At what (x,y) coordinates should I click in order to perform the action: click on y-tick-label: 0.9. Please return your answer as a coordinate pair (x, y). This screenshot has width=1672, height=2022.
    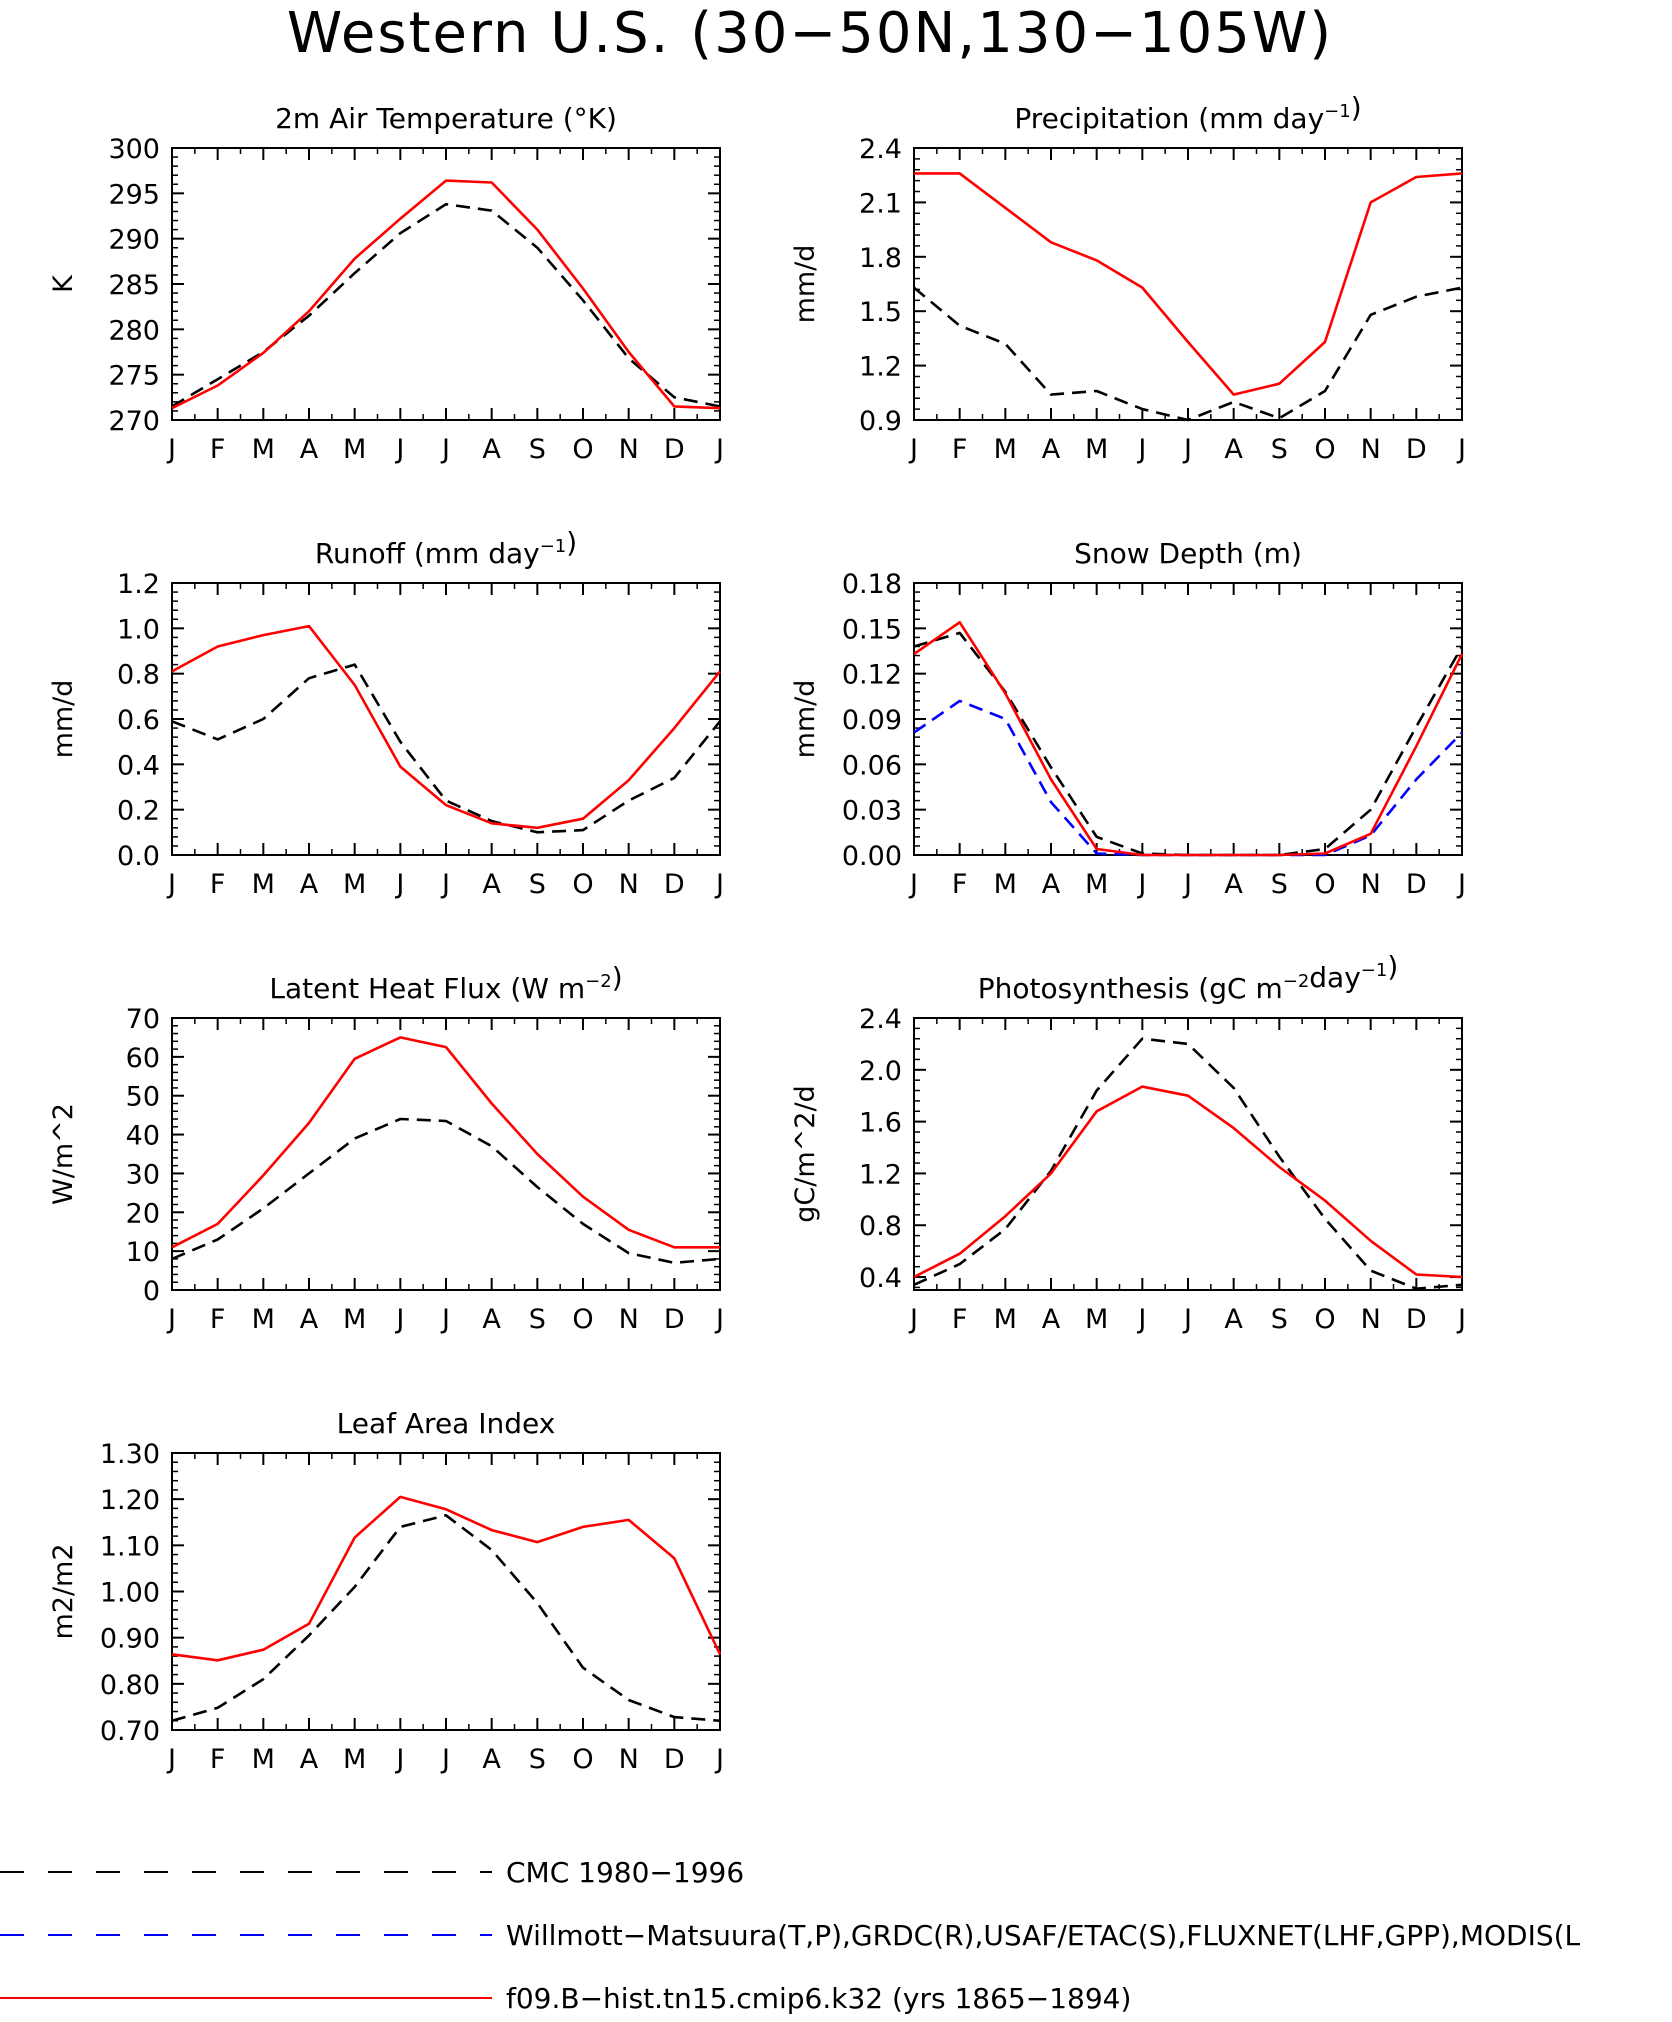
    Looking at the image, I should click on (880, 421).